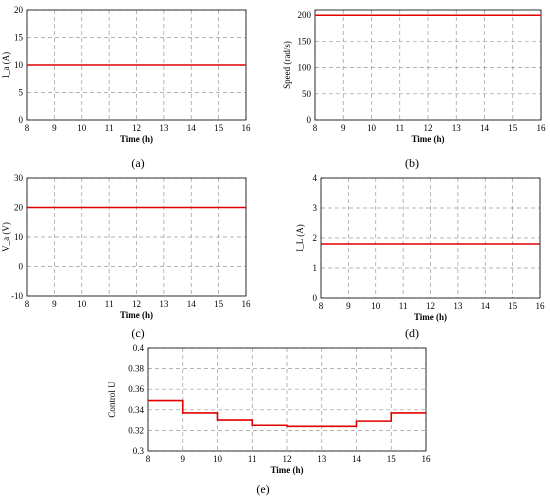  What do you see at coordinates (263, 489) in the screenshot?
I see `caption-e: (e)` at bounding box center [263, 489].